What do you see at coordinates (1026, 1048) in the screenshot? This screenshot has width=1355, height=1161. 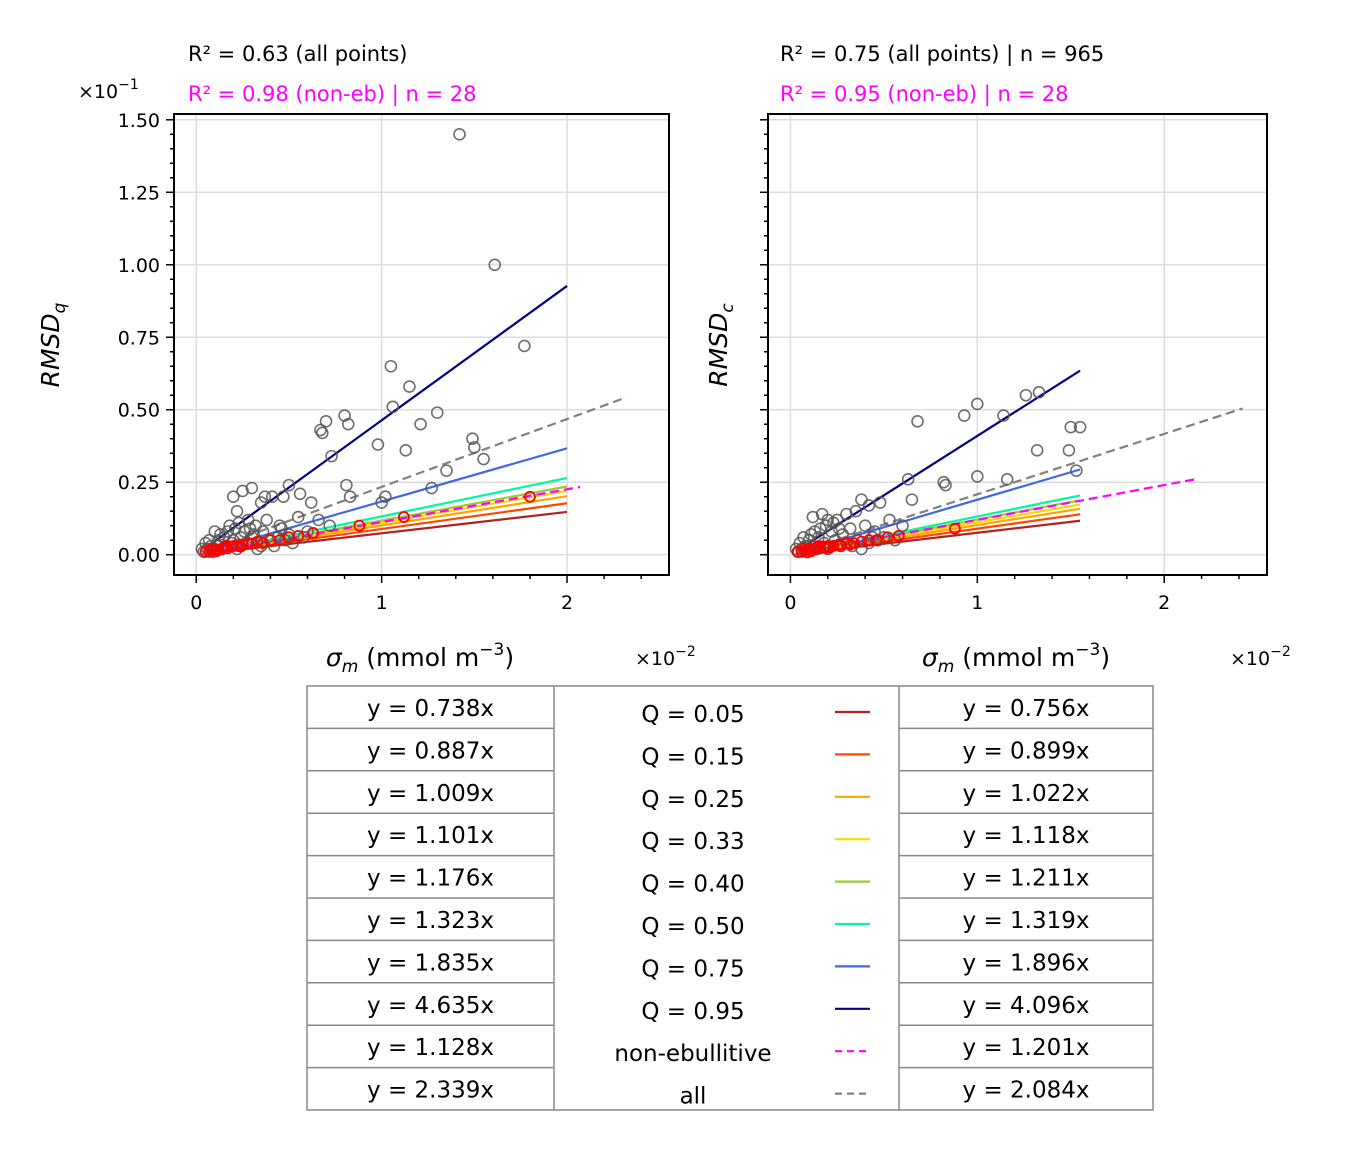 I see `table-cell-right: y = 1.201x` at bounding box center [1026, 1048].